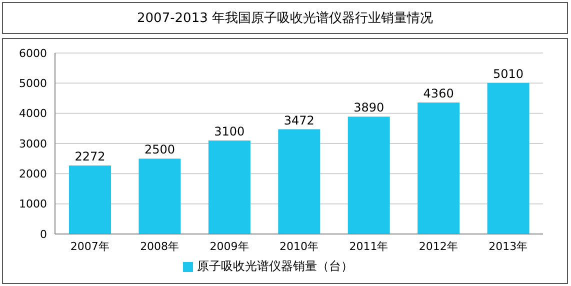 Image resolution: width=571 pixels, height=286 pixels. I want to click on x-tick-label: 2012年, so click(438, 246).